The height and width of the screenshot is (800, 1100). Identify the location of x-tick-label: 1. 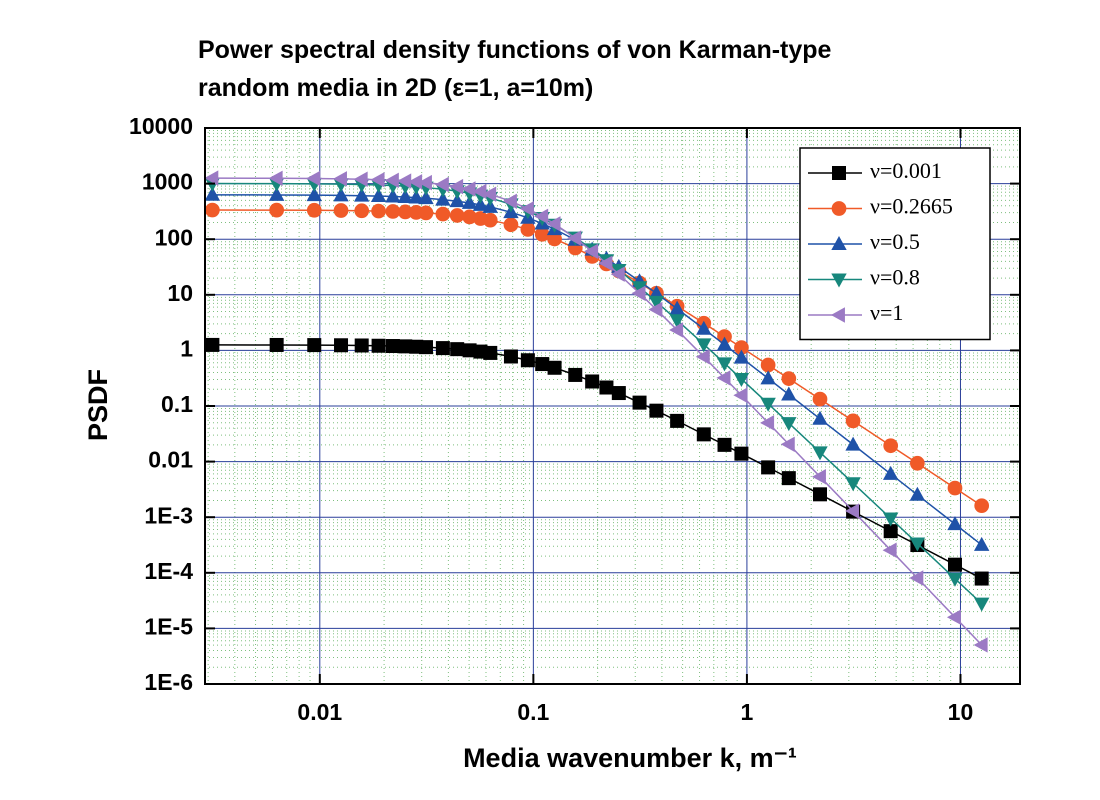
(747, 712).